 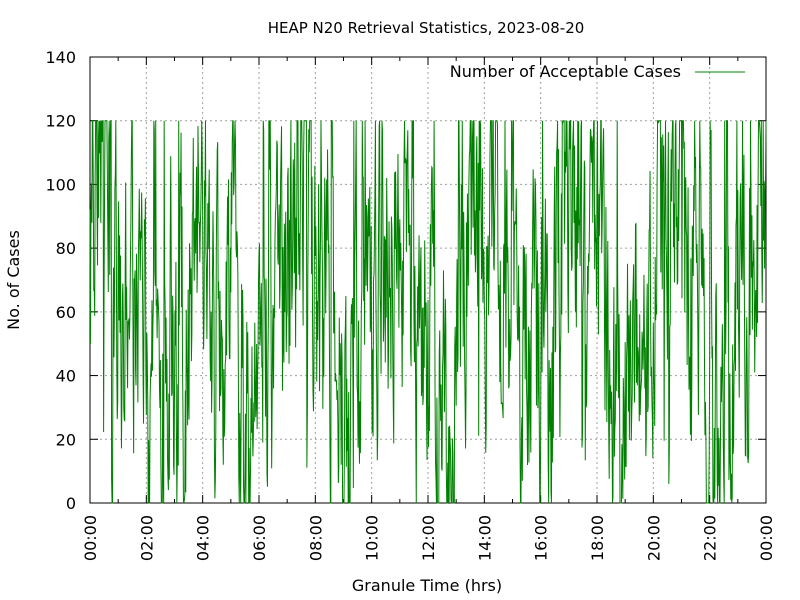 What do you see at coordinates (597, 538) in the screenshot?
I see `x-tick-label: 18:00` at bounding box center [597, 538].